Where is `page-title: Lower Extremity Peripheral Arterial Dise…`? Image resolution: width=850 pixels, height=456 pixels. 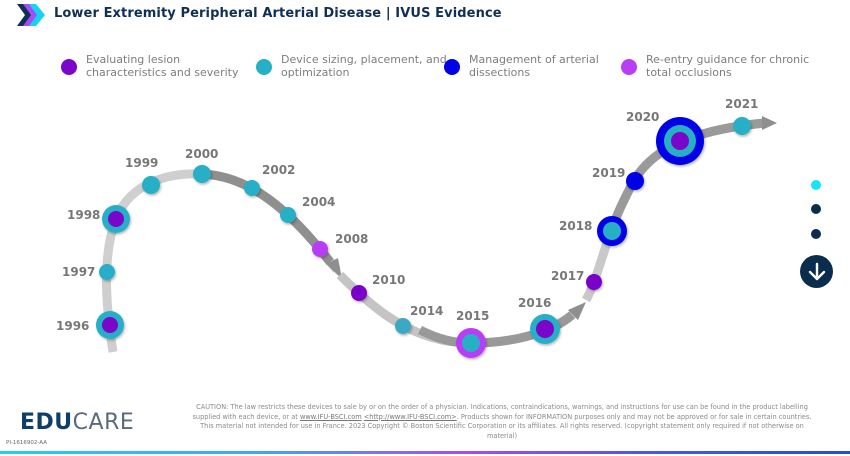 page-title: Lower Extremity Peripheral Arterial Dise… is located at coordinates (278, 13).